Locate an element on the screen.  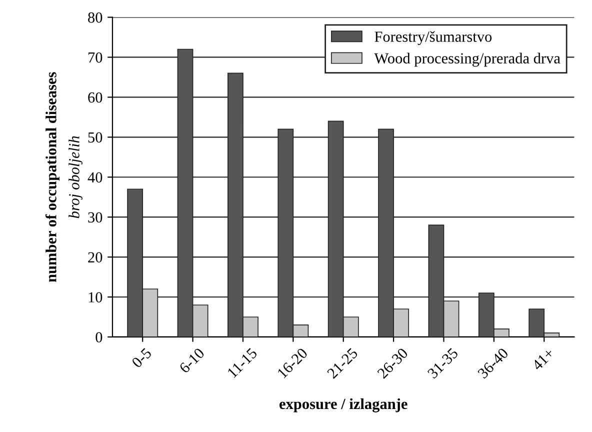
x-tick-label: 0-5 is located at coordinates (141, 357).